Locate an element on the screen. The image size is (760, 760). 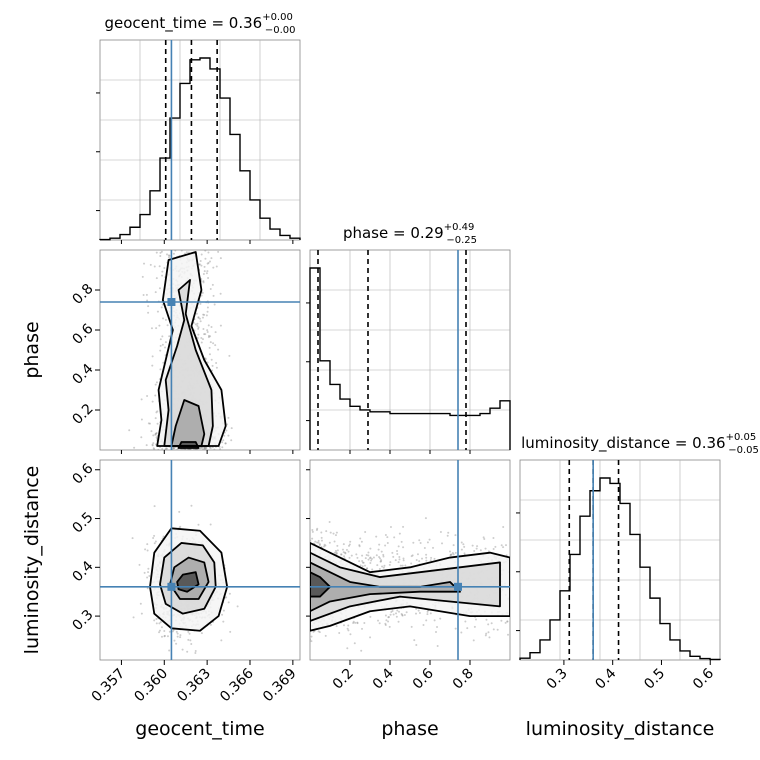
x-tick-label: 0.366 is located at coordinates (237, 685).